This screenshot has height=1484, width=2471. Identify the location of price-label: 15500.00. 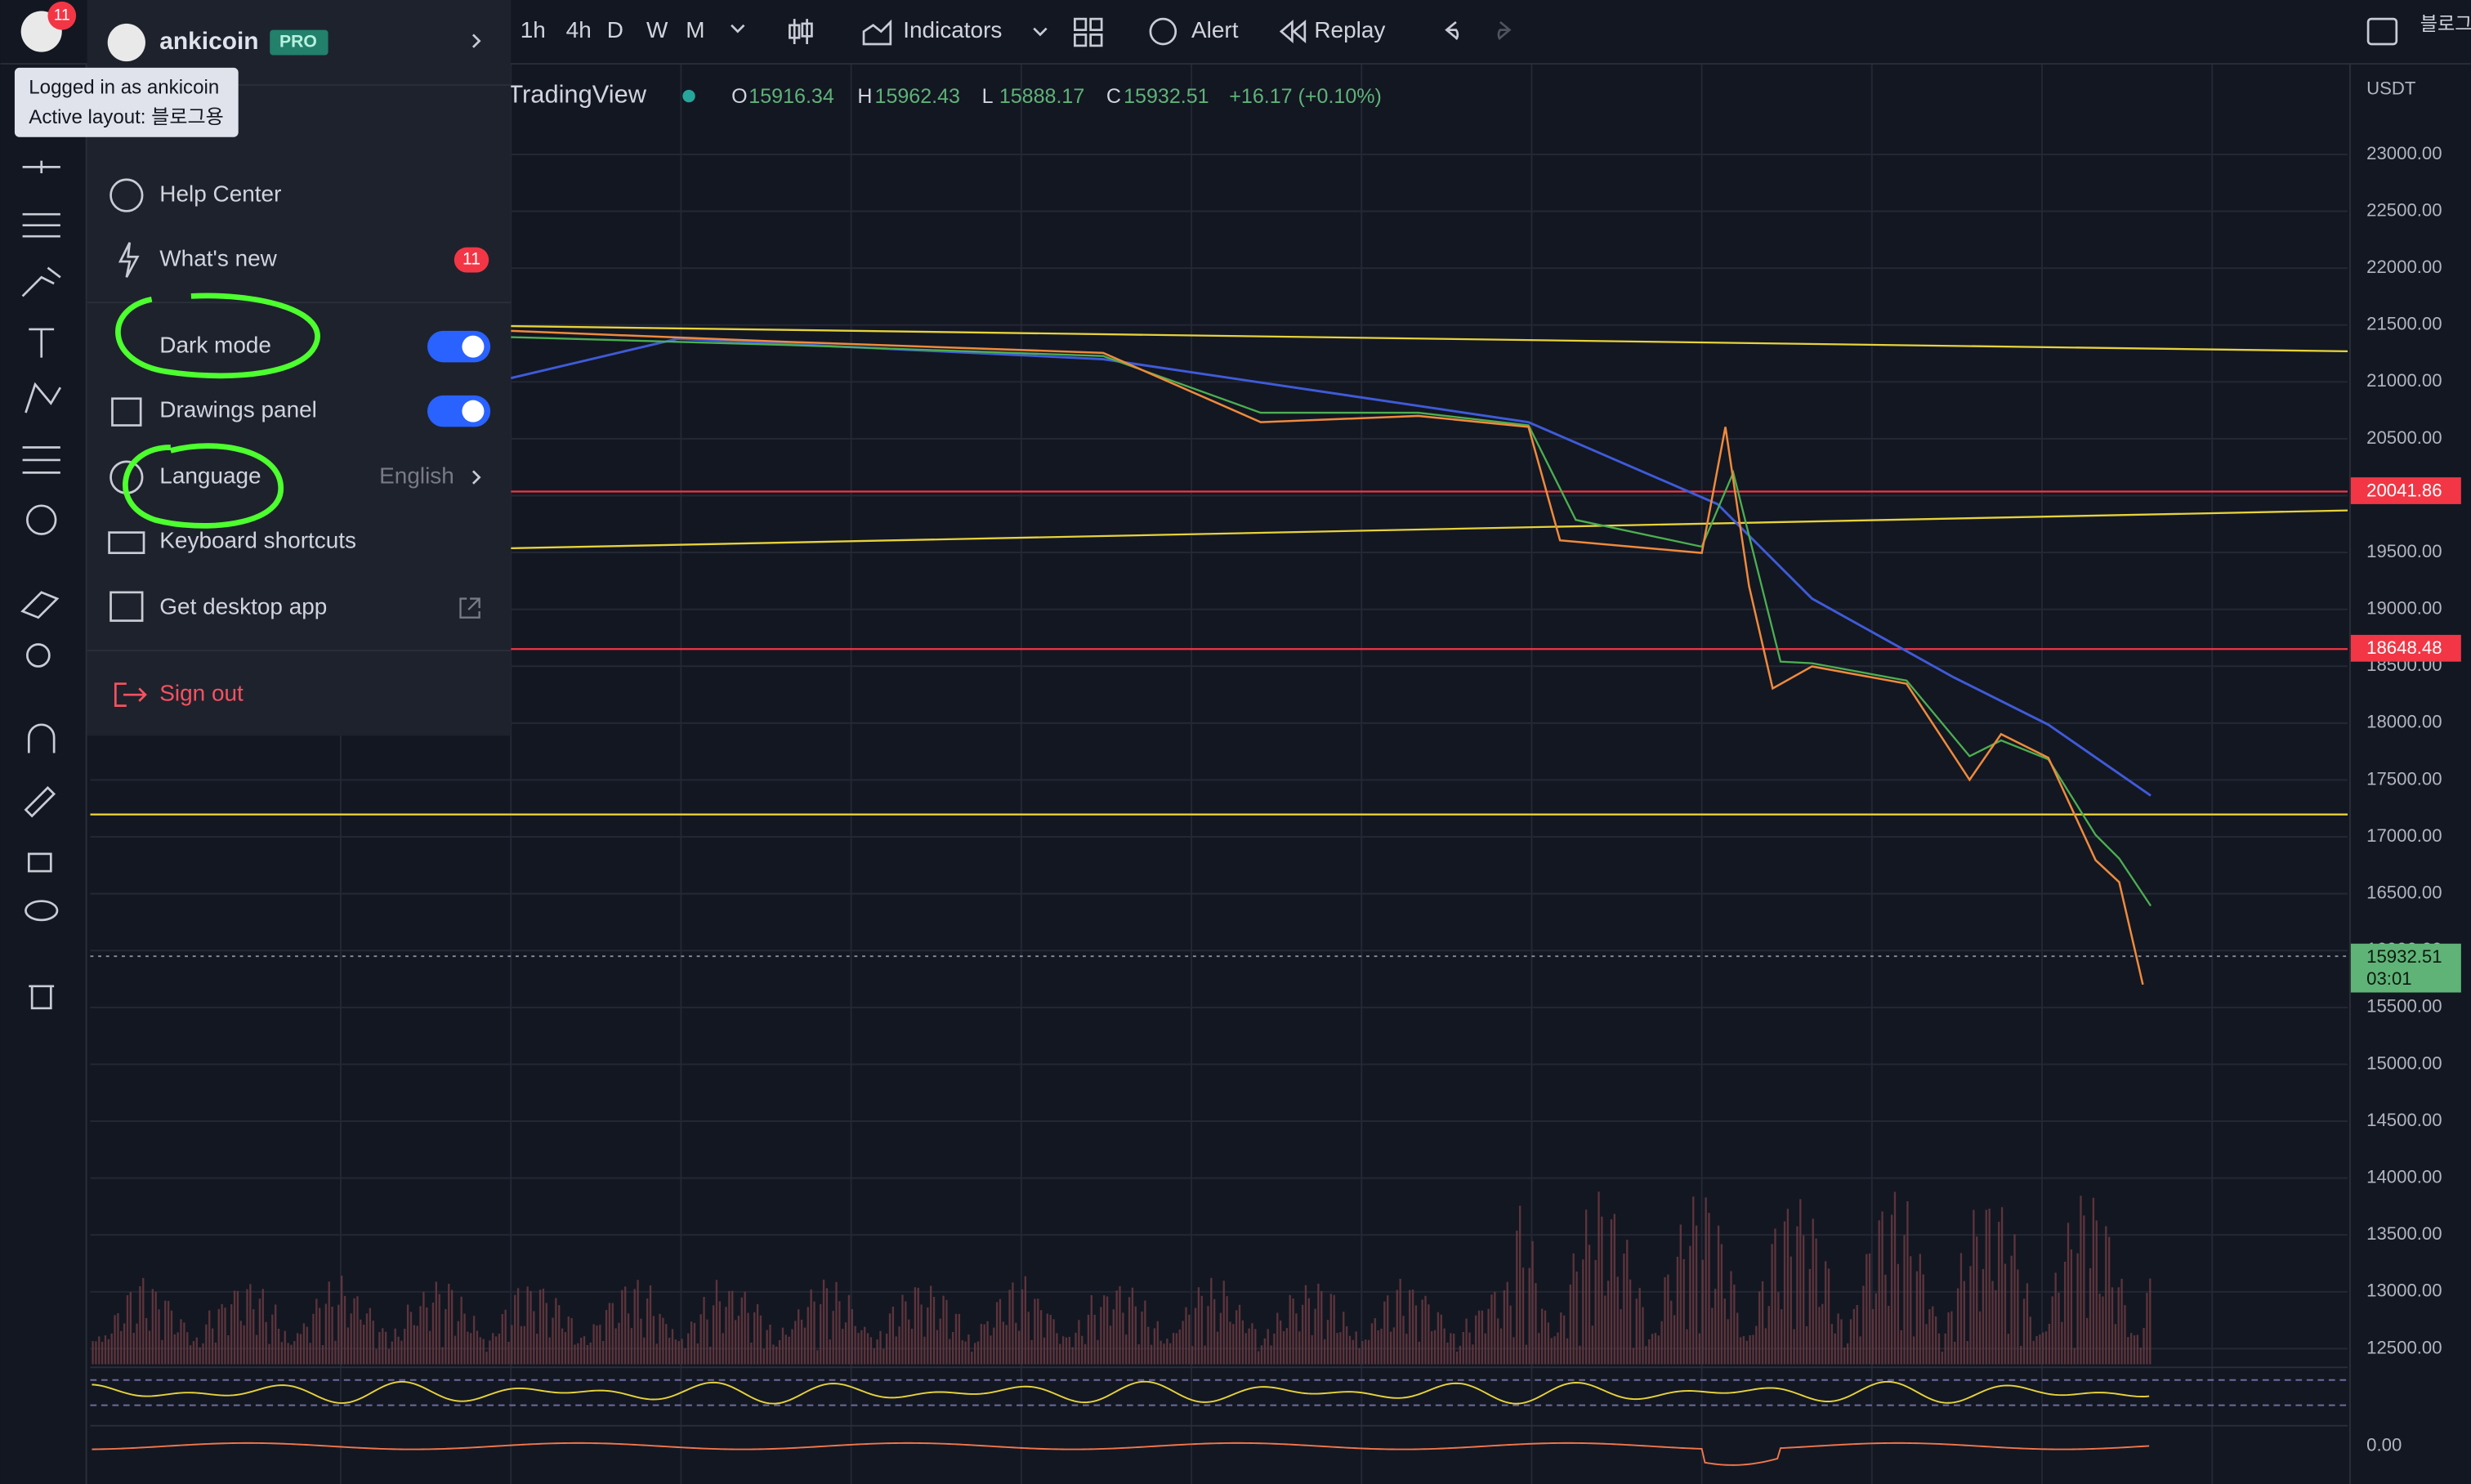
(2404, 1007).